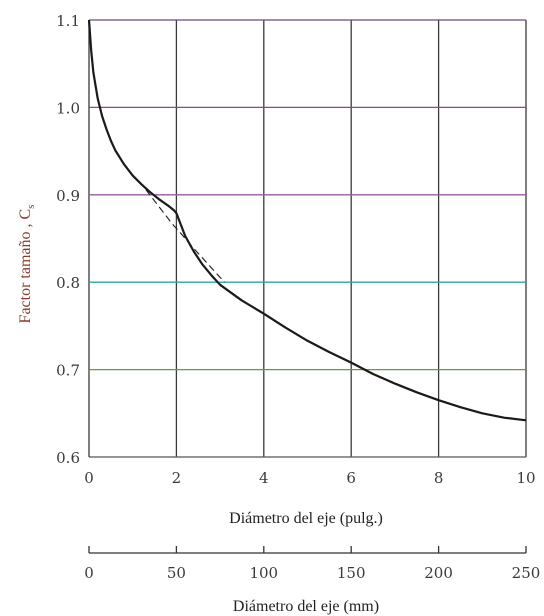 This screenshot has width=544, height=616. What do you see at coordinates (68, 283) in the screenshot?
I see `y-tick-label-2: 0.8` at bounding box center [68, 283].